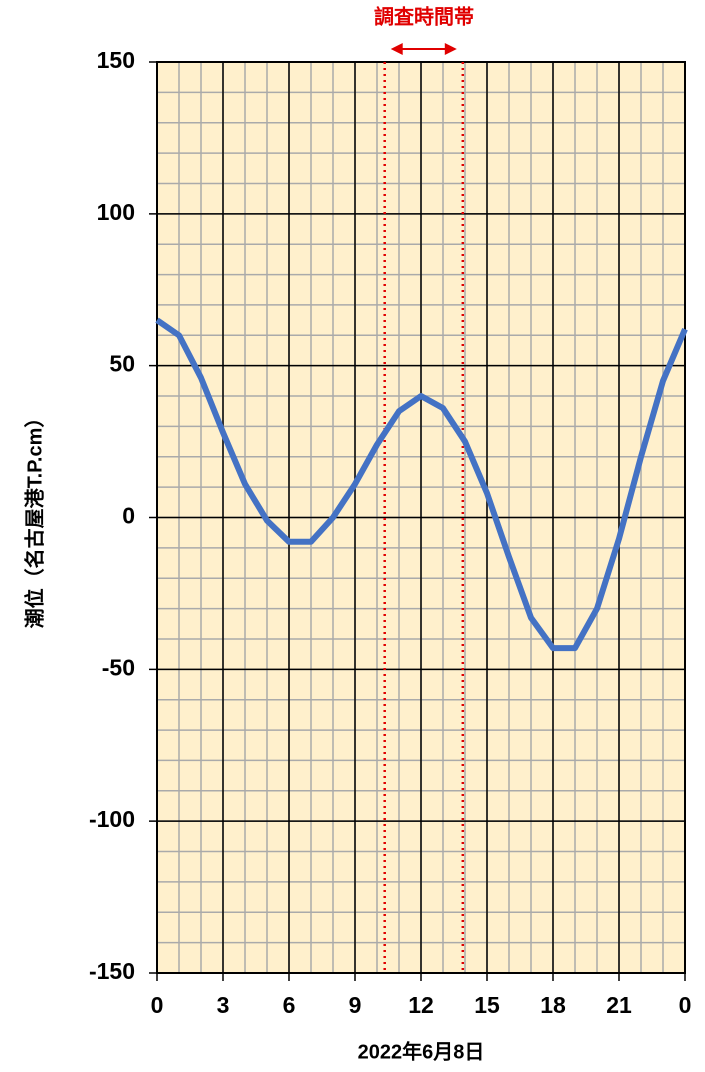 The width and height of the screenshot is (705, 1072). I want to click on x-tick-label: 15, so click(487, 1005).